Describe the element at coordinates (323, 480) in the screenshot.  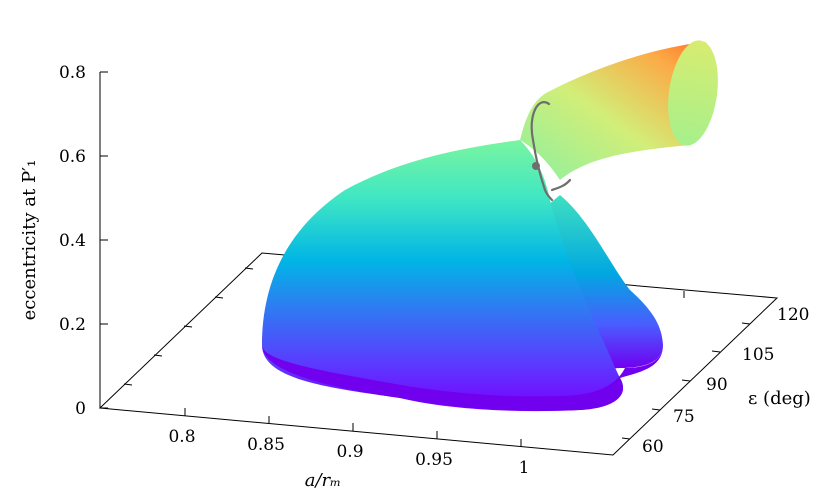
I see `x-axis-title: a/rₘ` at that location.